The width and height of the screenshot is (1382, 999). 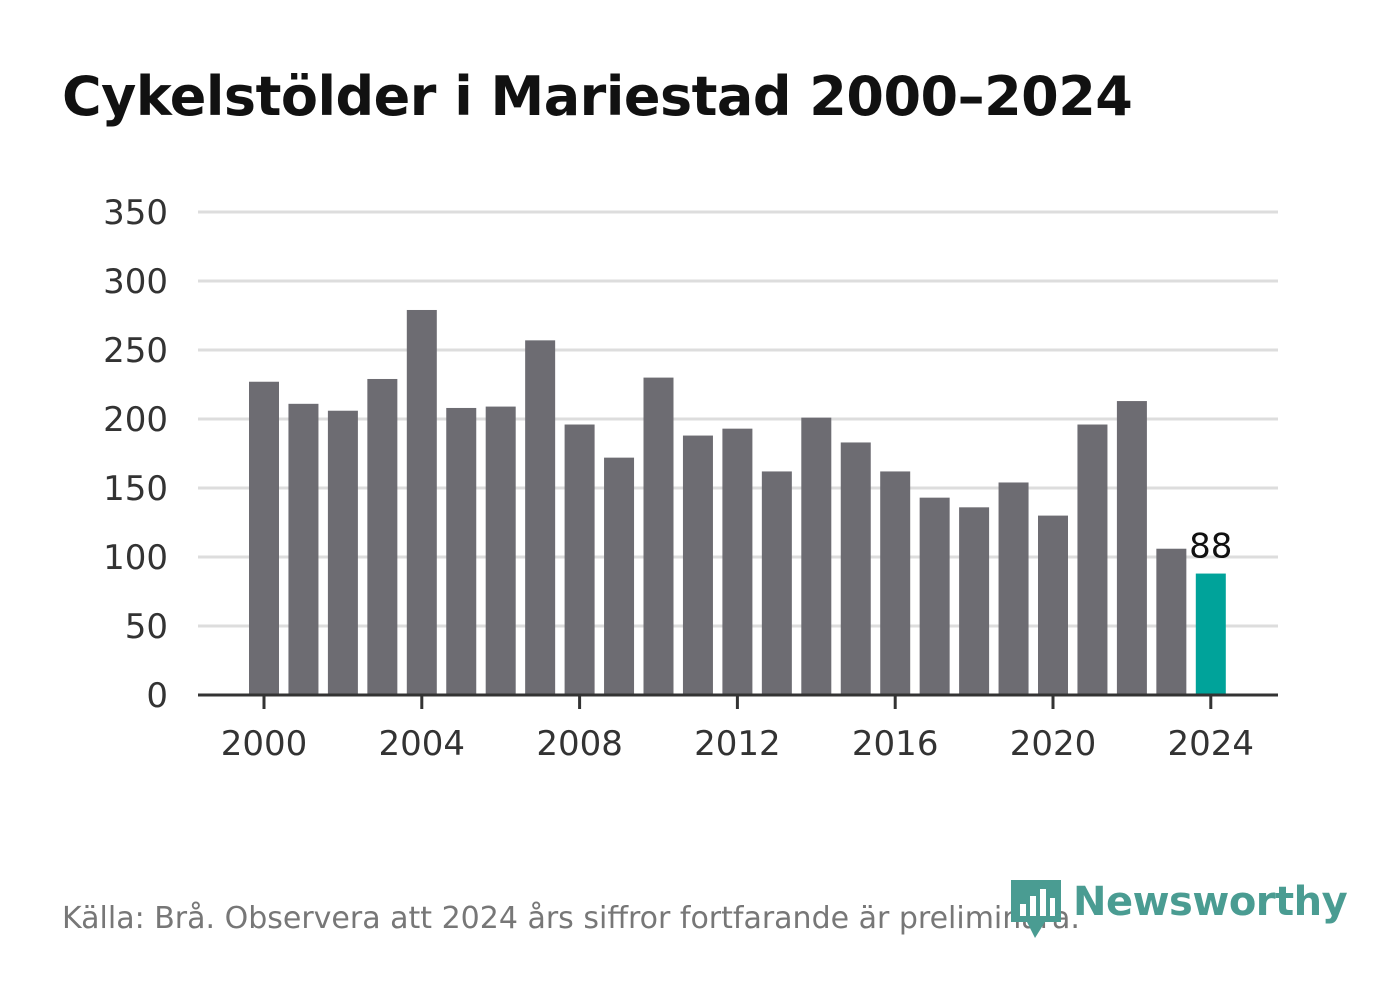 What do you see at coordinates (934, 596) in the screenshot?
I see `bar-2017` at bounding box center [934, 596].